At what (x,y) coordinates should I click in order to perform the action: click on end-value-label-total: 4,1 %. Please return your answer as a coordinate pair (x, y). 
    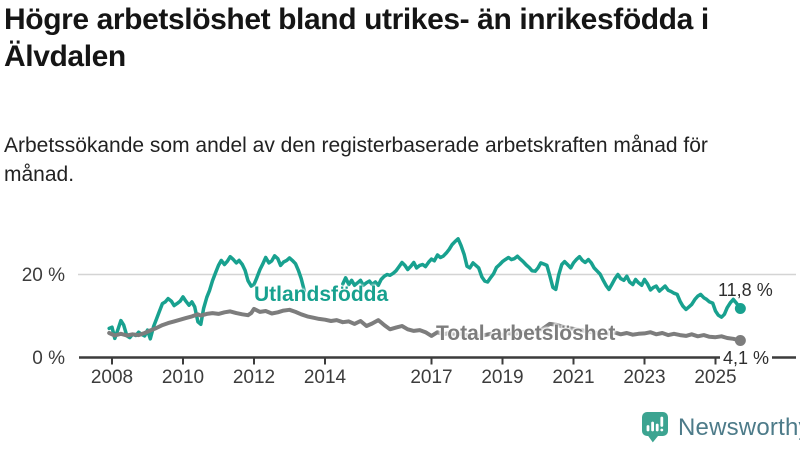
    Looking at the image, I should click on (746, 358).